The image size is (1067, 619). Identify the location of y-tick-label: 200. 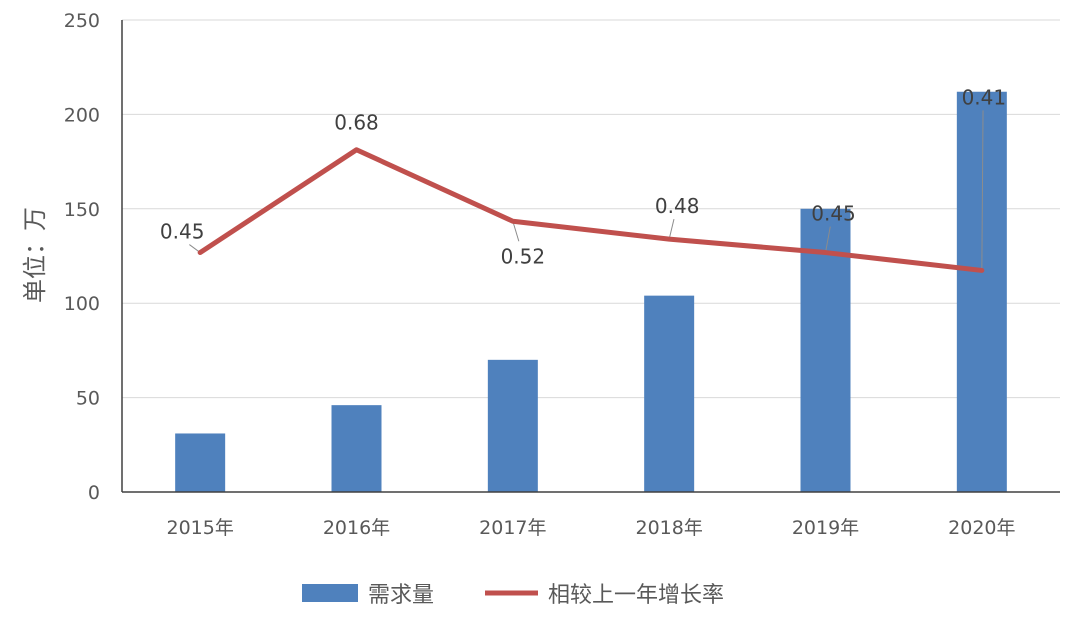
(82, 115).